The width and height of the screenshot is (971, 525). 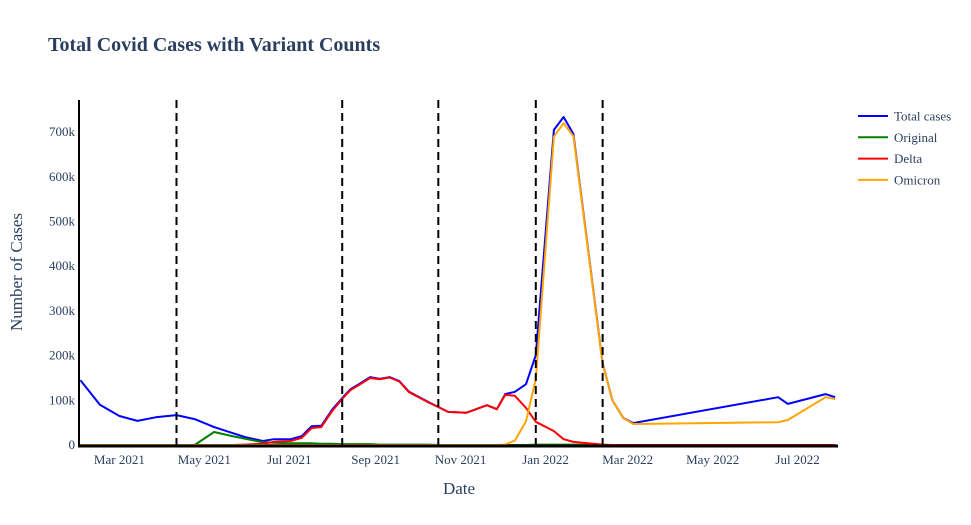 I want to click on legend-label: Omicron, so click(x=917, y=179).